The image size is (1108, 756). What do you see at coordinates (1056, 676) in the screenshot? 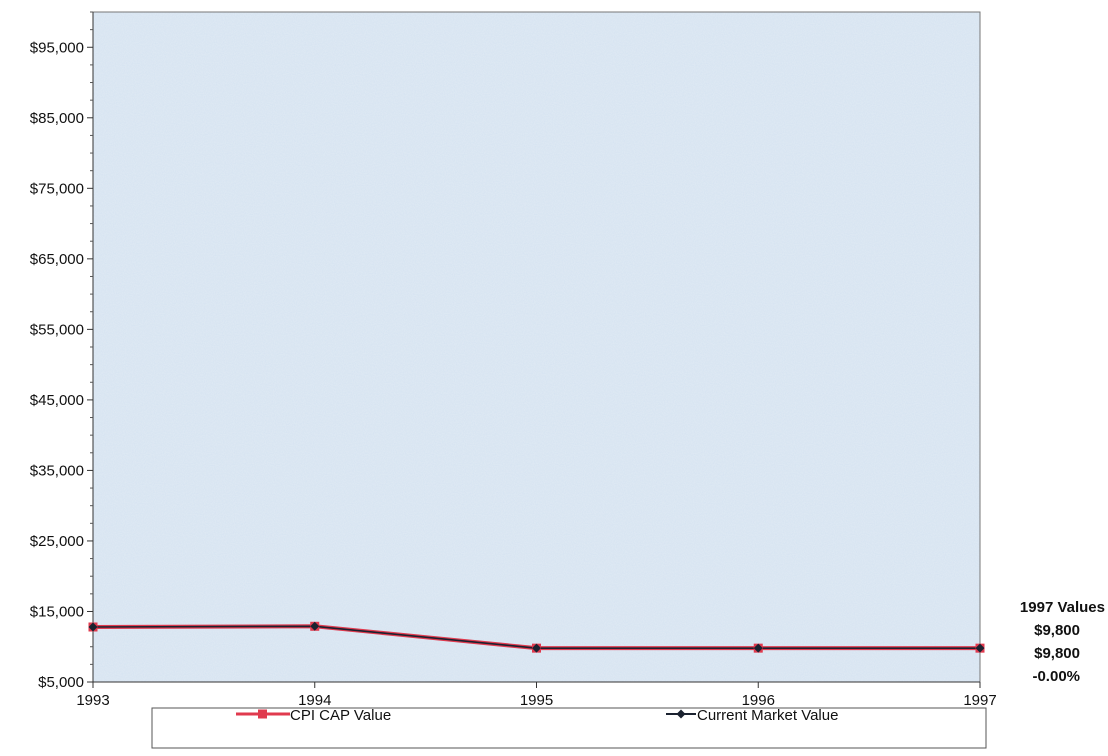
I see `annotation-percent-change: -0.00%` at bounding box center [1056, 676].